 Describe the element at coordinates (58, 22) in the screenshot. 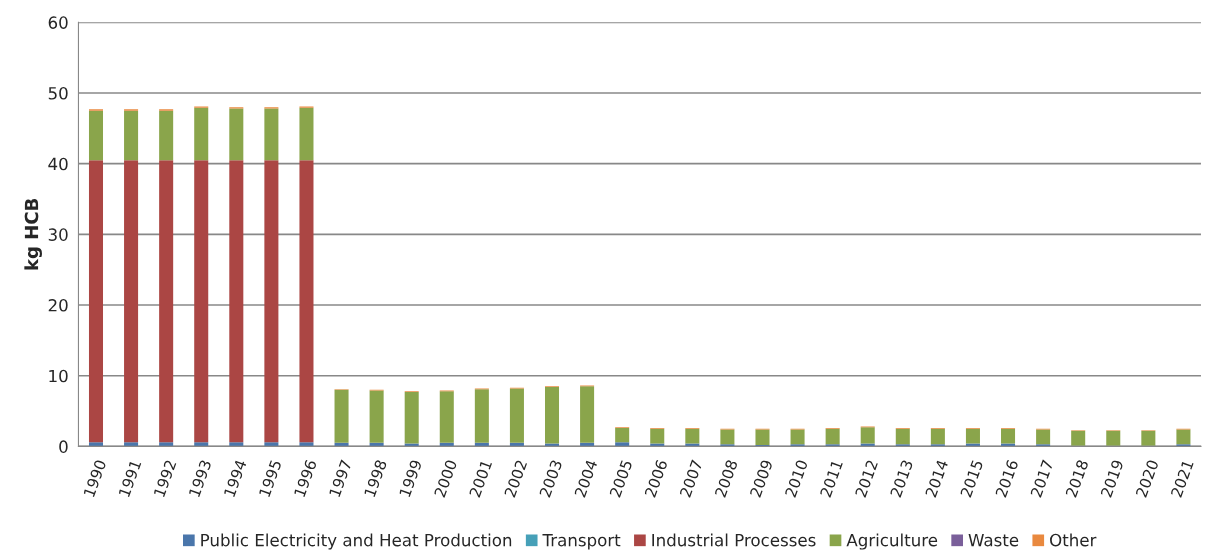

I see `y-tick-label: 60` at that location.